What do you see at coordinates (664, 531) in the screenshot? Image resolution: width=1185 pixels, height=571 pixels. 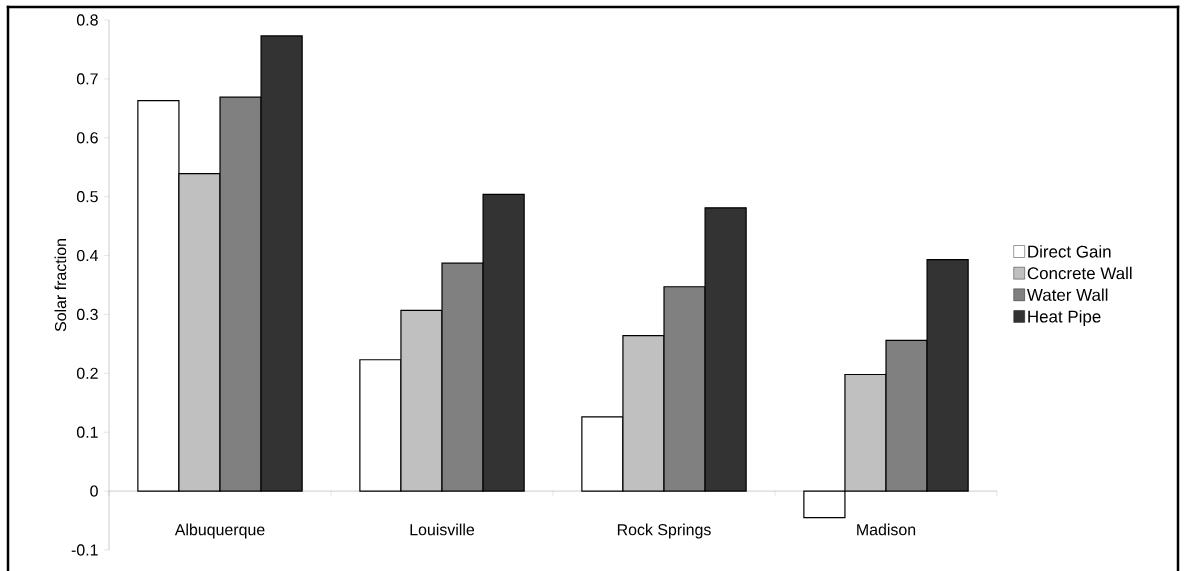 I see `x-tick-label: Rock Springs` at bounding box center [664, 531].